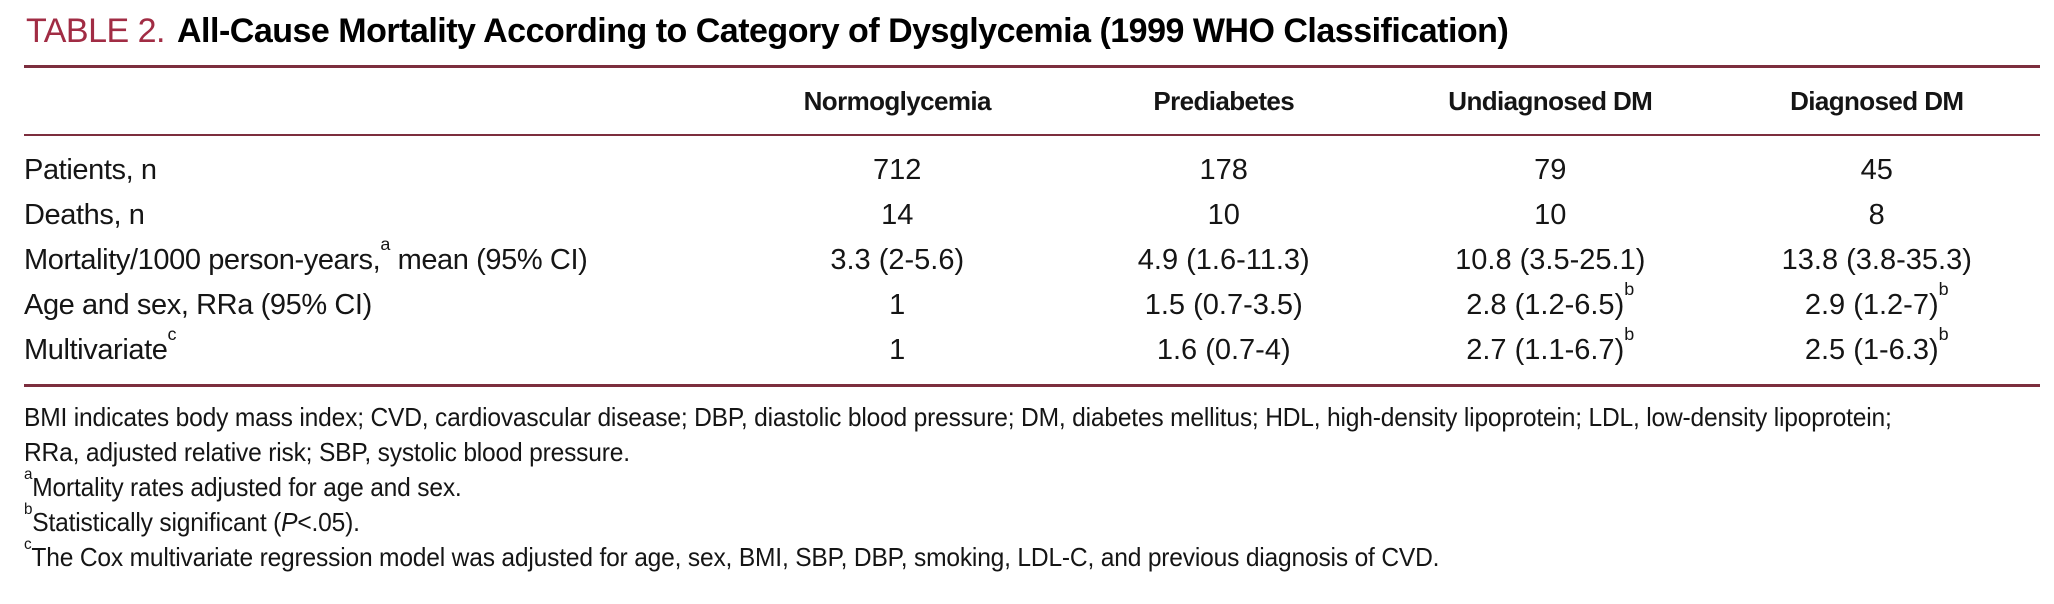 The width and height of the screenshot is (2054, 604). I want to click on table-cell: 79, so click(1550, 170).